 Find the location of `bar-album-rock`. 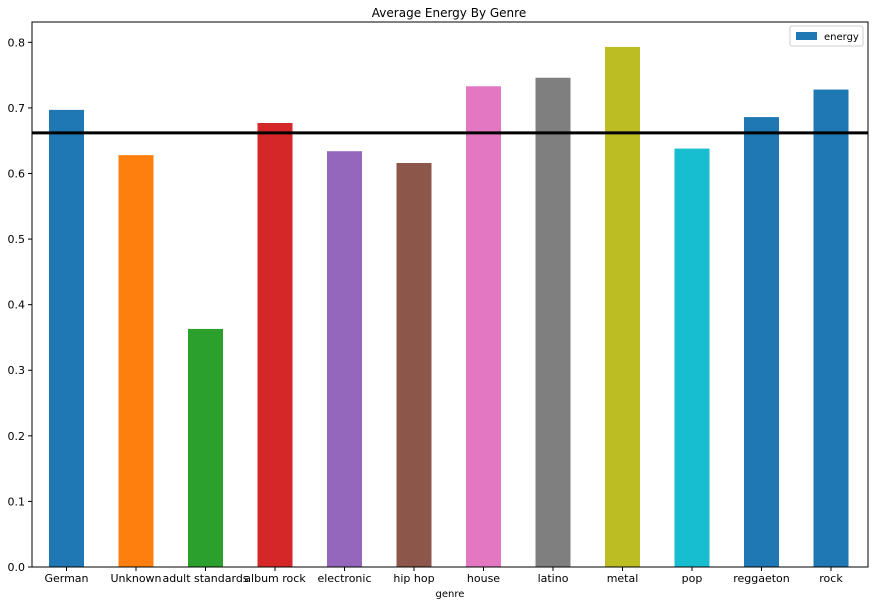

bar-album-rock is located at coordinates (275, 345).